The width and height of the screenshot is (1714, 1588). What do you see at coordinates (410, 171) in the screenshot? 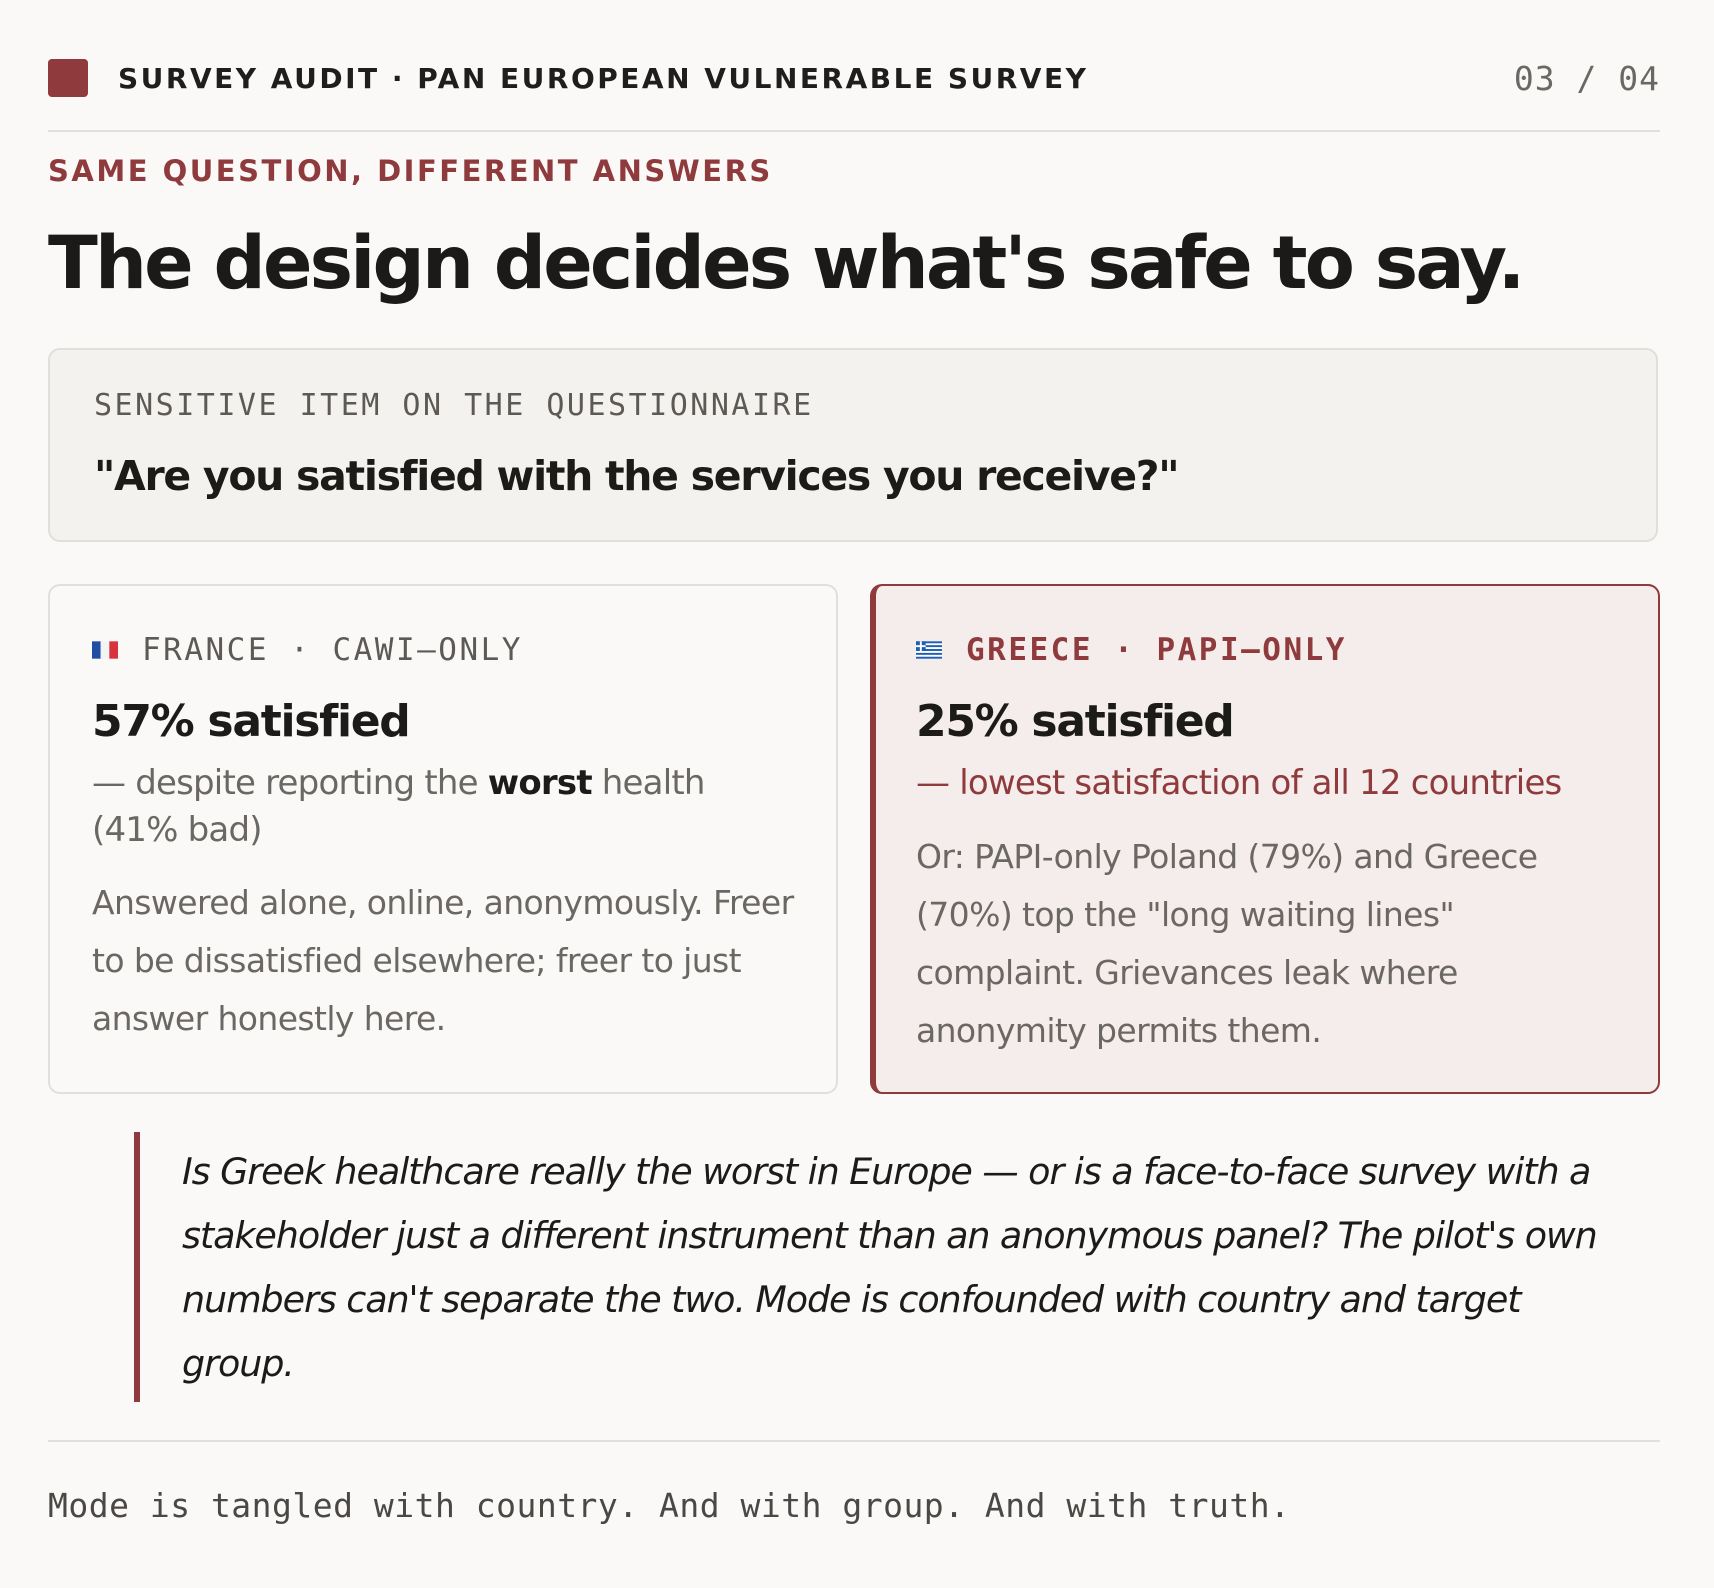
I see `section-kicker: SAME QUESTION, DIFFERENT ANSWERS` at bounding box center [410, 171].